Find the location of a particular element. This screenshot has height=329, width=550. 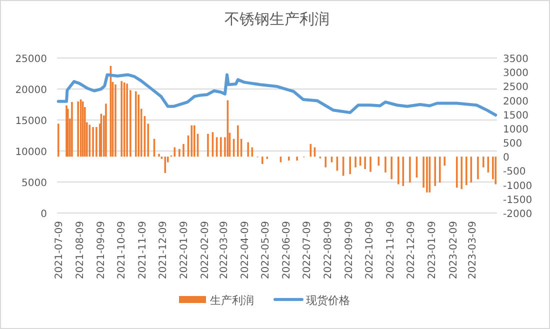

legend-label: 现货价格 is located at coordinates (328, 300).